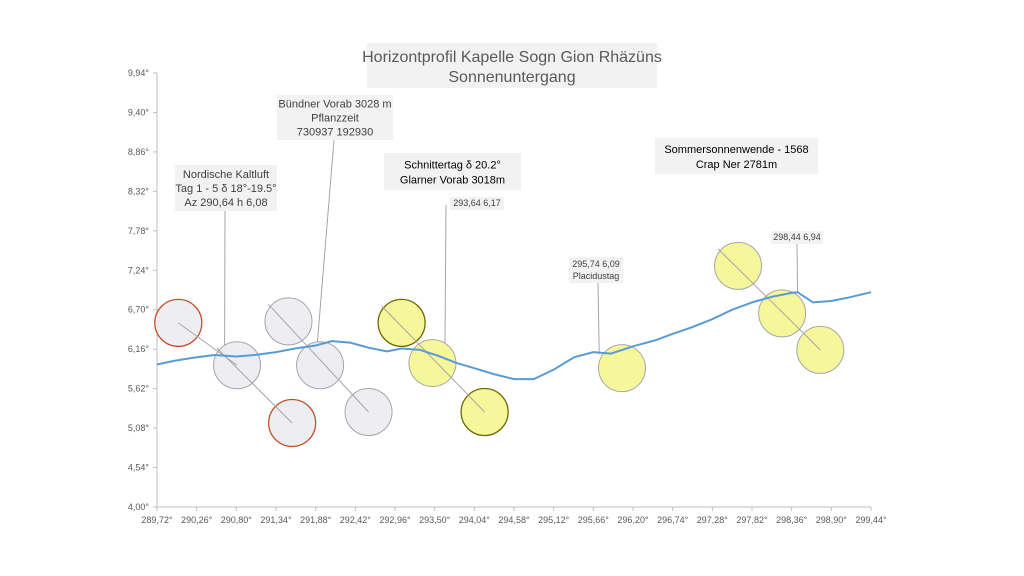 The height and width of the screenshot is (576, 1024). I want to click on x-tick-label: 298,36°, so click(792, 520).